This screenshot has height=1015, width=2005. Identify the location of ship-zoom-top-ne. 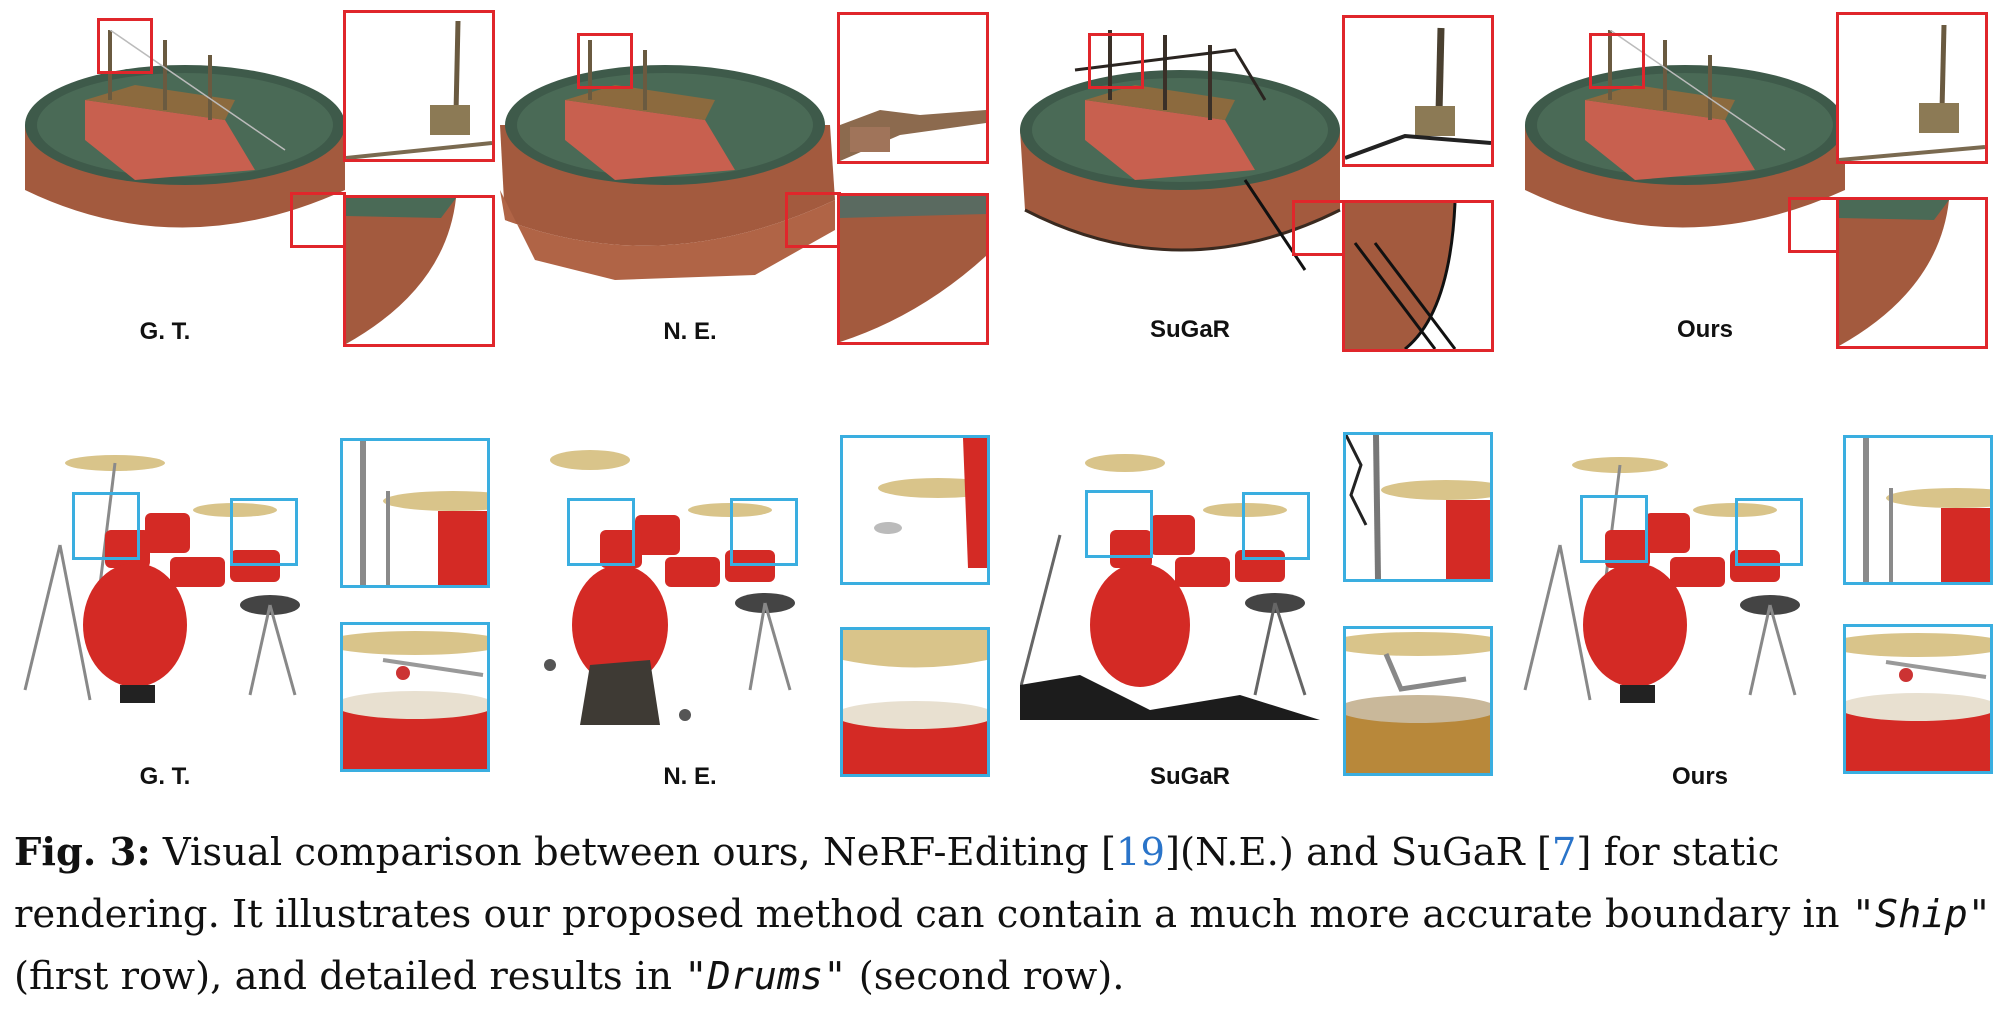
(913, 88).